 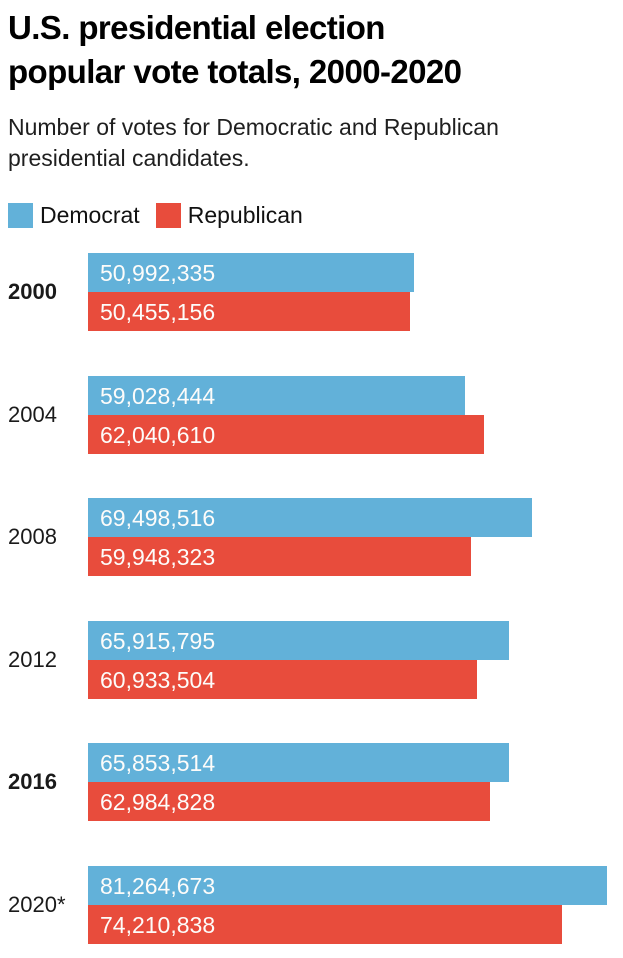 I want to click on bar-democrat-2000: 50,992,335, so click(x=251, y=272).